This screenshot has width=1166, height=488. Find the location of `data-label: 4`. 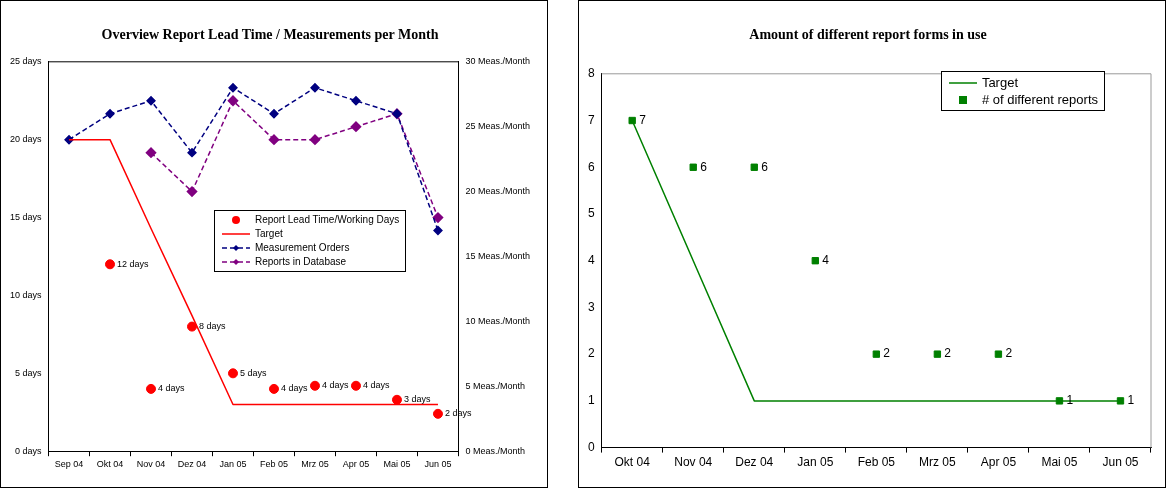

data-label: 4 is located at coordinates (826, 260).